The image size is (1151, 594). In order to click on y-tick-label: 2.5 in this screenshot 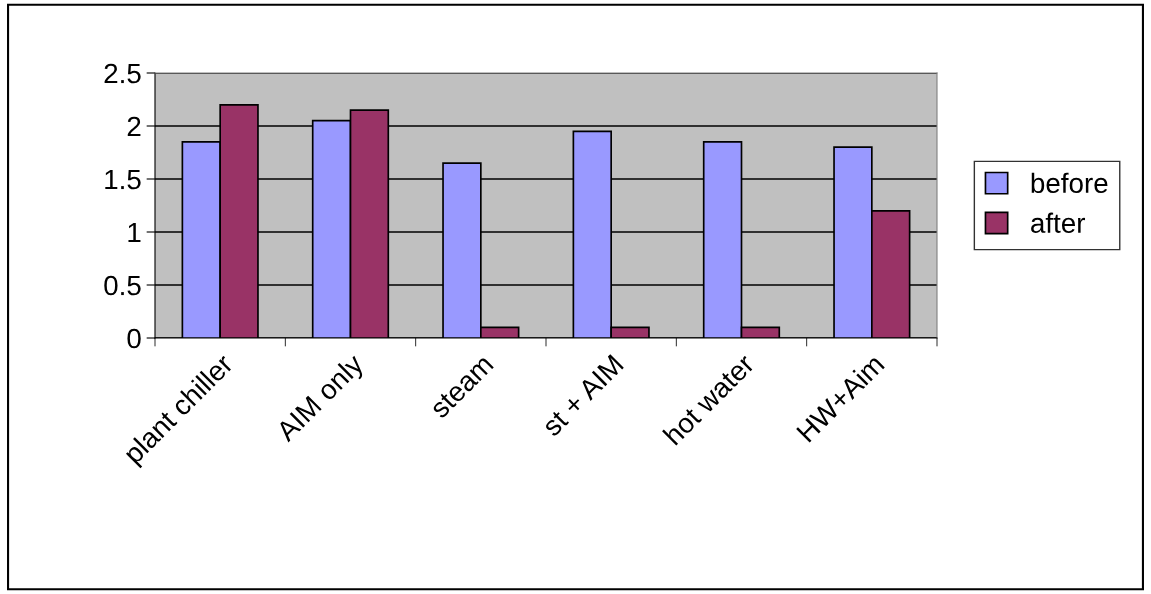, I will do `click(122, 73)`.